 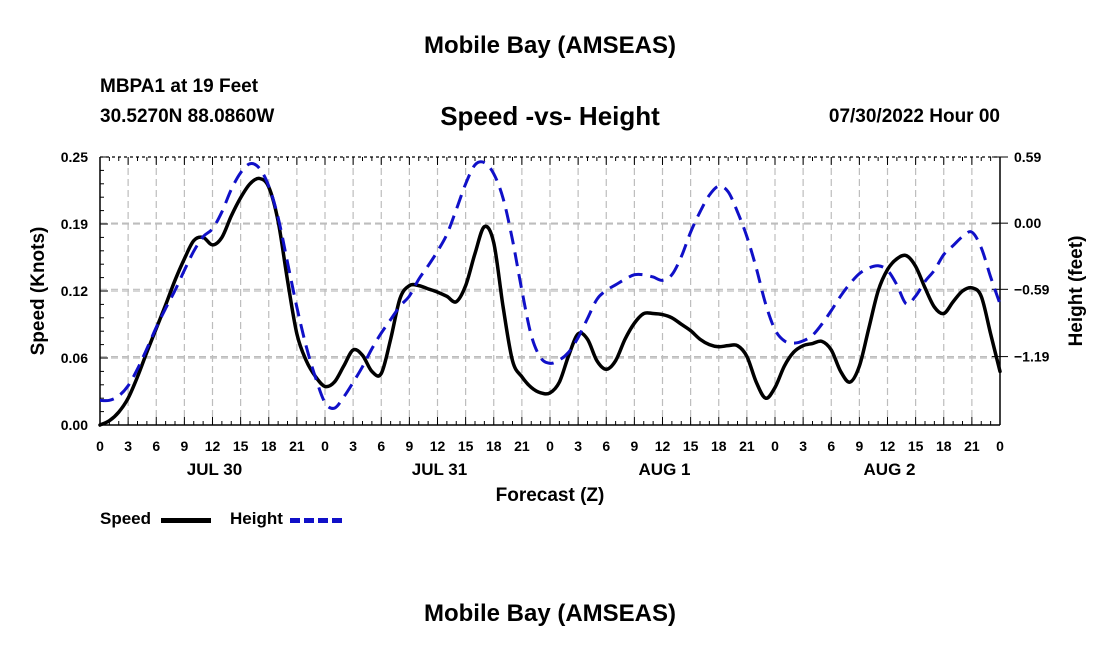 What do you see at coordinates (156, 446) in the screenshot?
I see `x-tick-label-2: 6` at bounding box center [156, 446].